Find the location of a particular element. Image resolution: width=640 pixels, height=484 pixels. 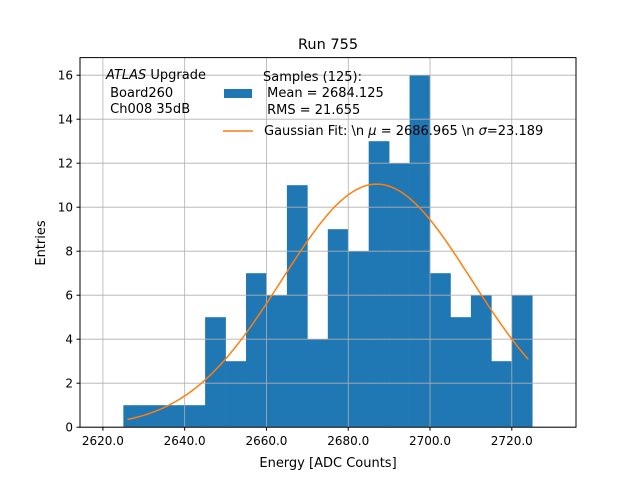

legend-hist-line3: RMS = 21.655 is located at coordinates (311, 110).